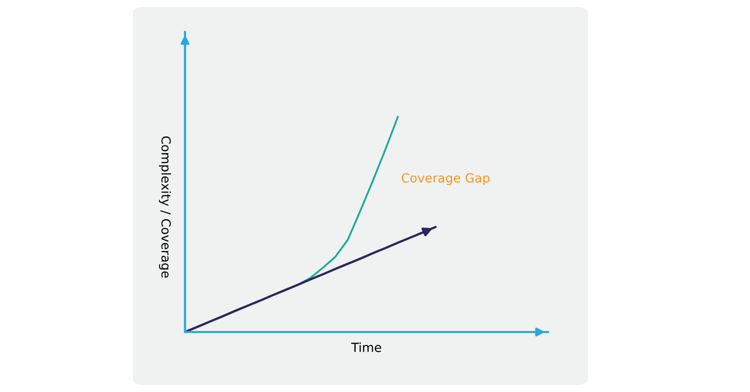 The width and height of the screenshot is (750, 392). What do you see at coordinates (446, 179) in the screenshot?
I see `annotation: Coverage Gap` at bounding box center [446, 179].